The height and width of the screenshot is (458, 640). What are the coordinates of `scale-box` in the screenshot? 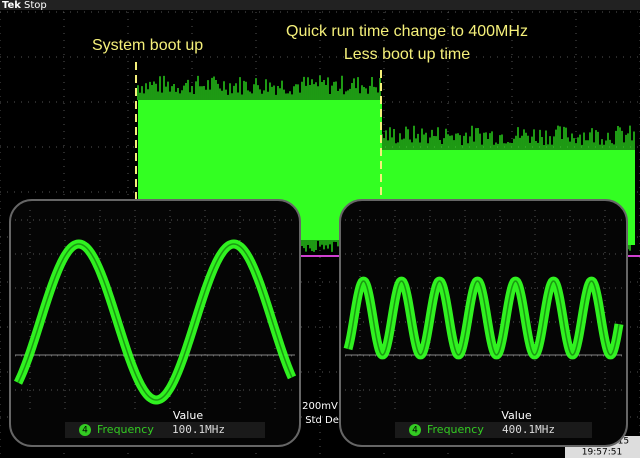 It's located at (321, 406).